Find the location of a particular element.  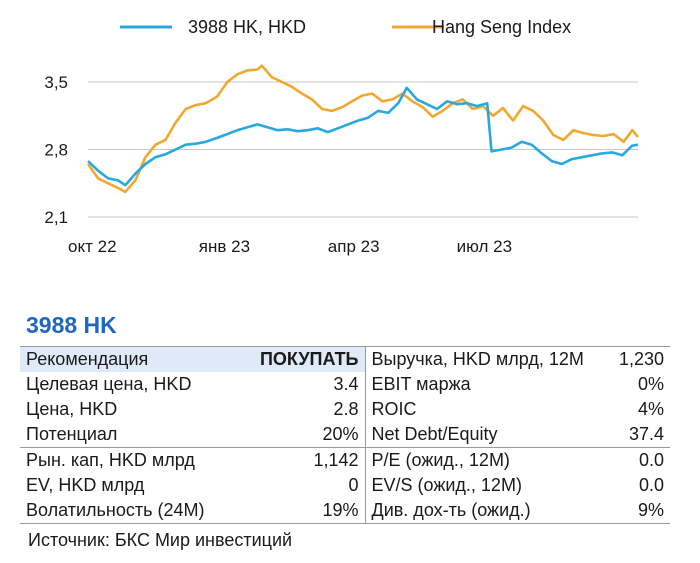

left-metric-label: Цена, HKD is located at coordinates (72, 409).